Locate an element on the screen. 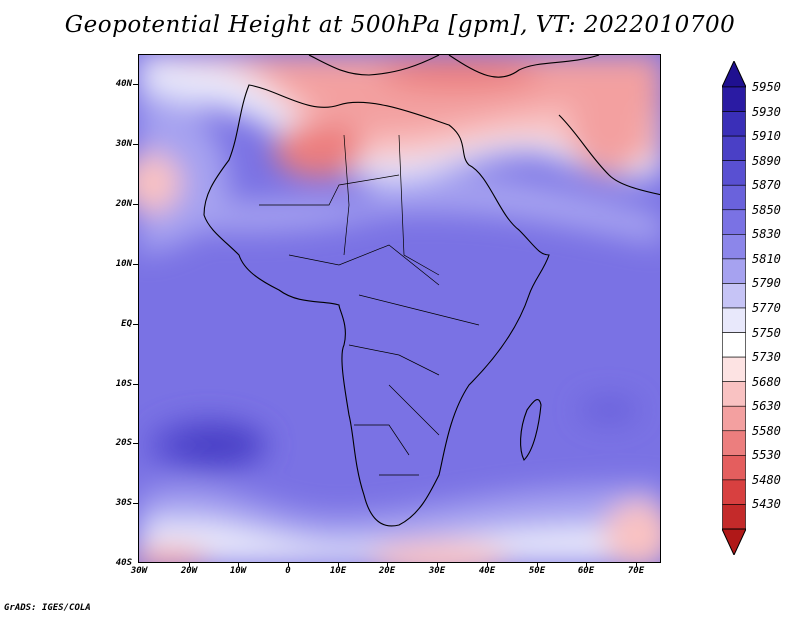 The height and width of the screenshot is (618, 800). lat-label-40s: 40S is located at coordinates (123, 563).